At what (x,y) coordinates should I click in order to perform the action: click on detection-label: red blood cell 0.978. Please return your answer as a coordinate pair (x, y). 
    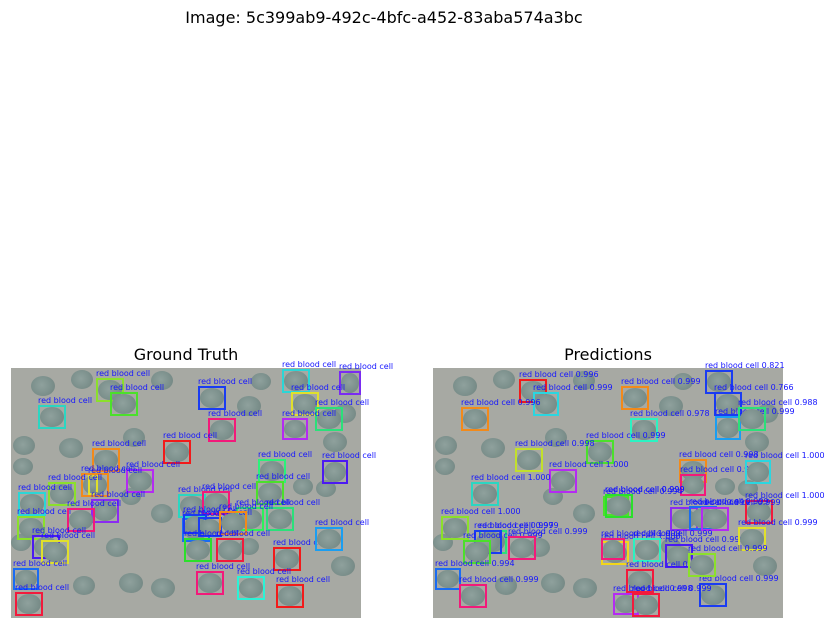
    Looking at the image, I should click on (670, 413).